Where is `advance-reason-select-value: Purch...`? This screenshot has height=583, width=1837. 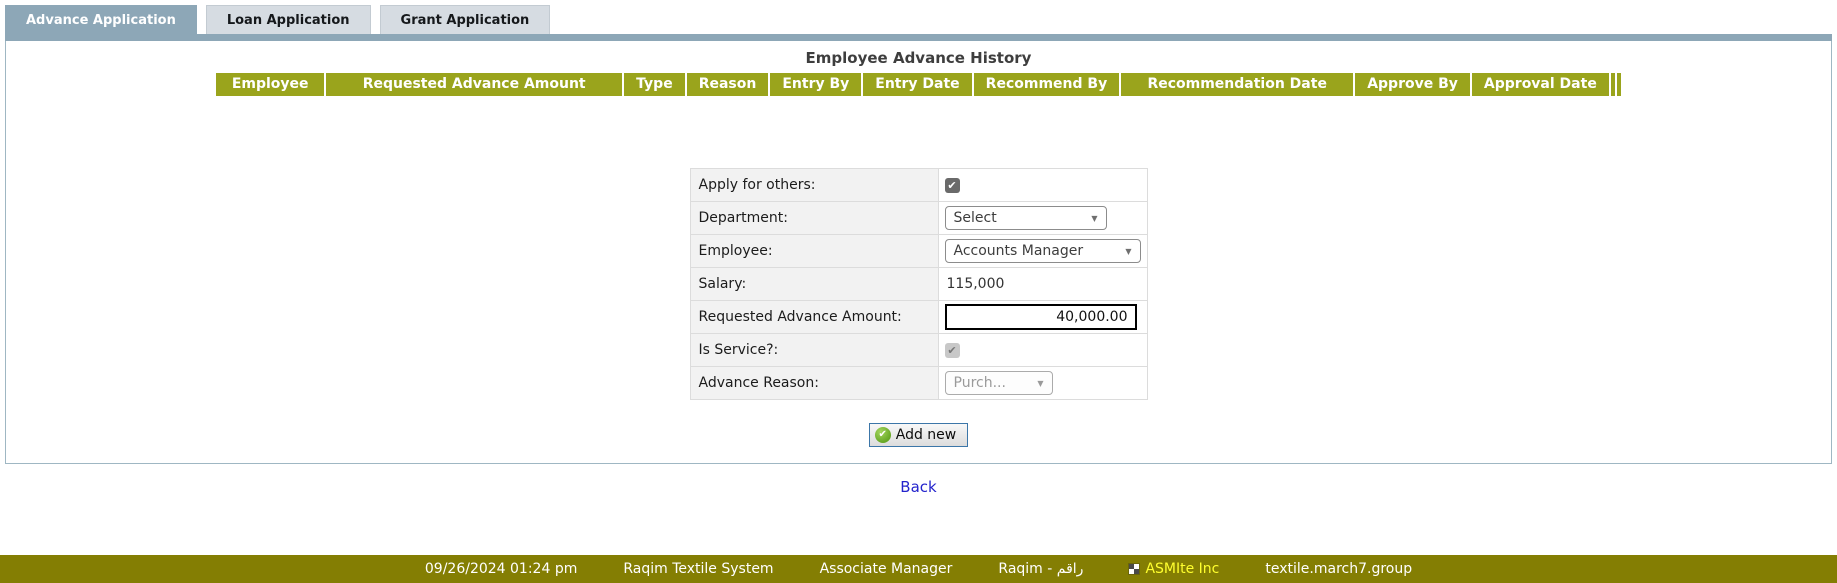
advance-reason-select-value: Purch... is located at coordinates (979, 383).